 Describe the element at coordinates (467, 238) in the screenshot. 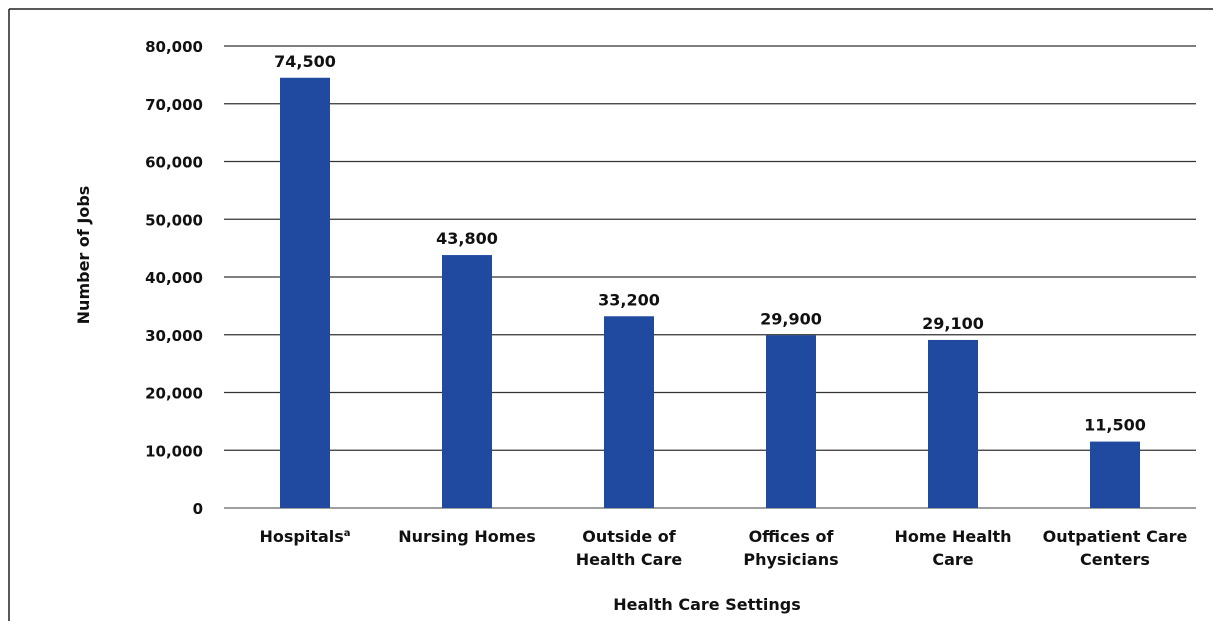

I see `bar-value-label: 43,800` at that location.